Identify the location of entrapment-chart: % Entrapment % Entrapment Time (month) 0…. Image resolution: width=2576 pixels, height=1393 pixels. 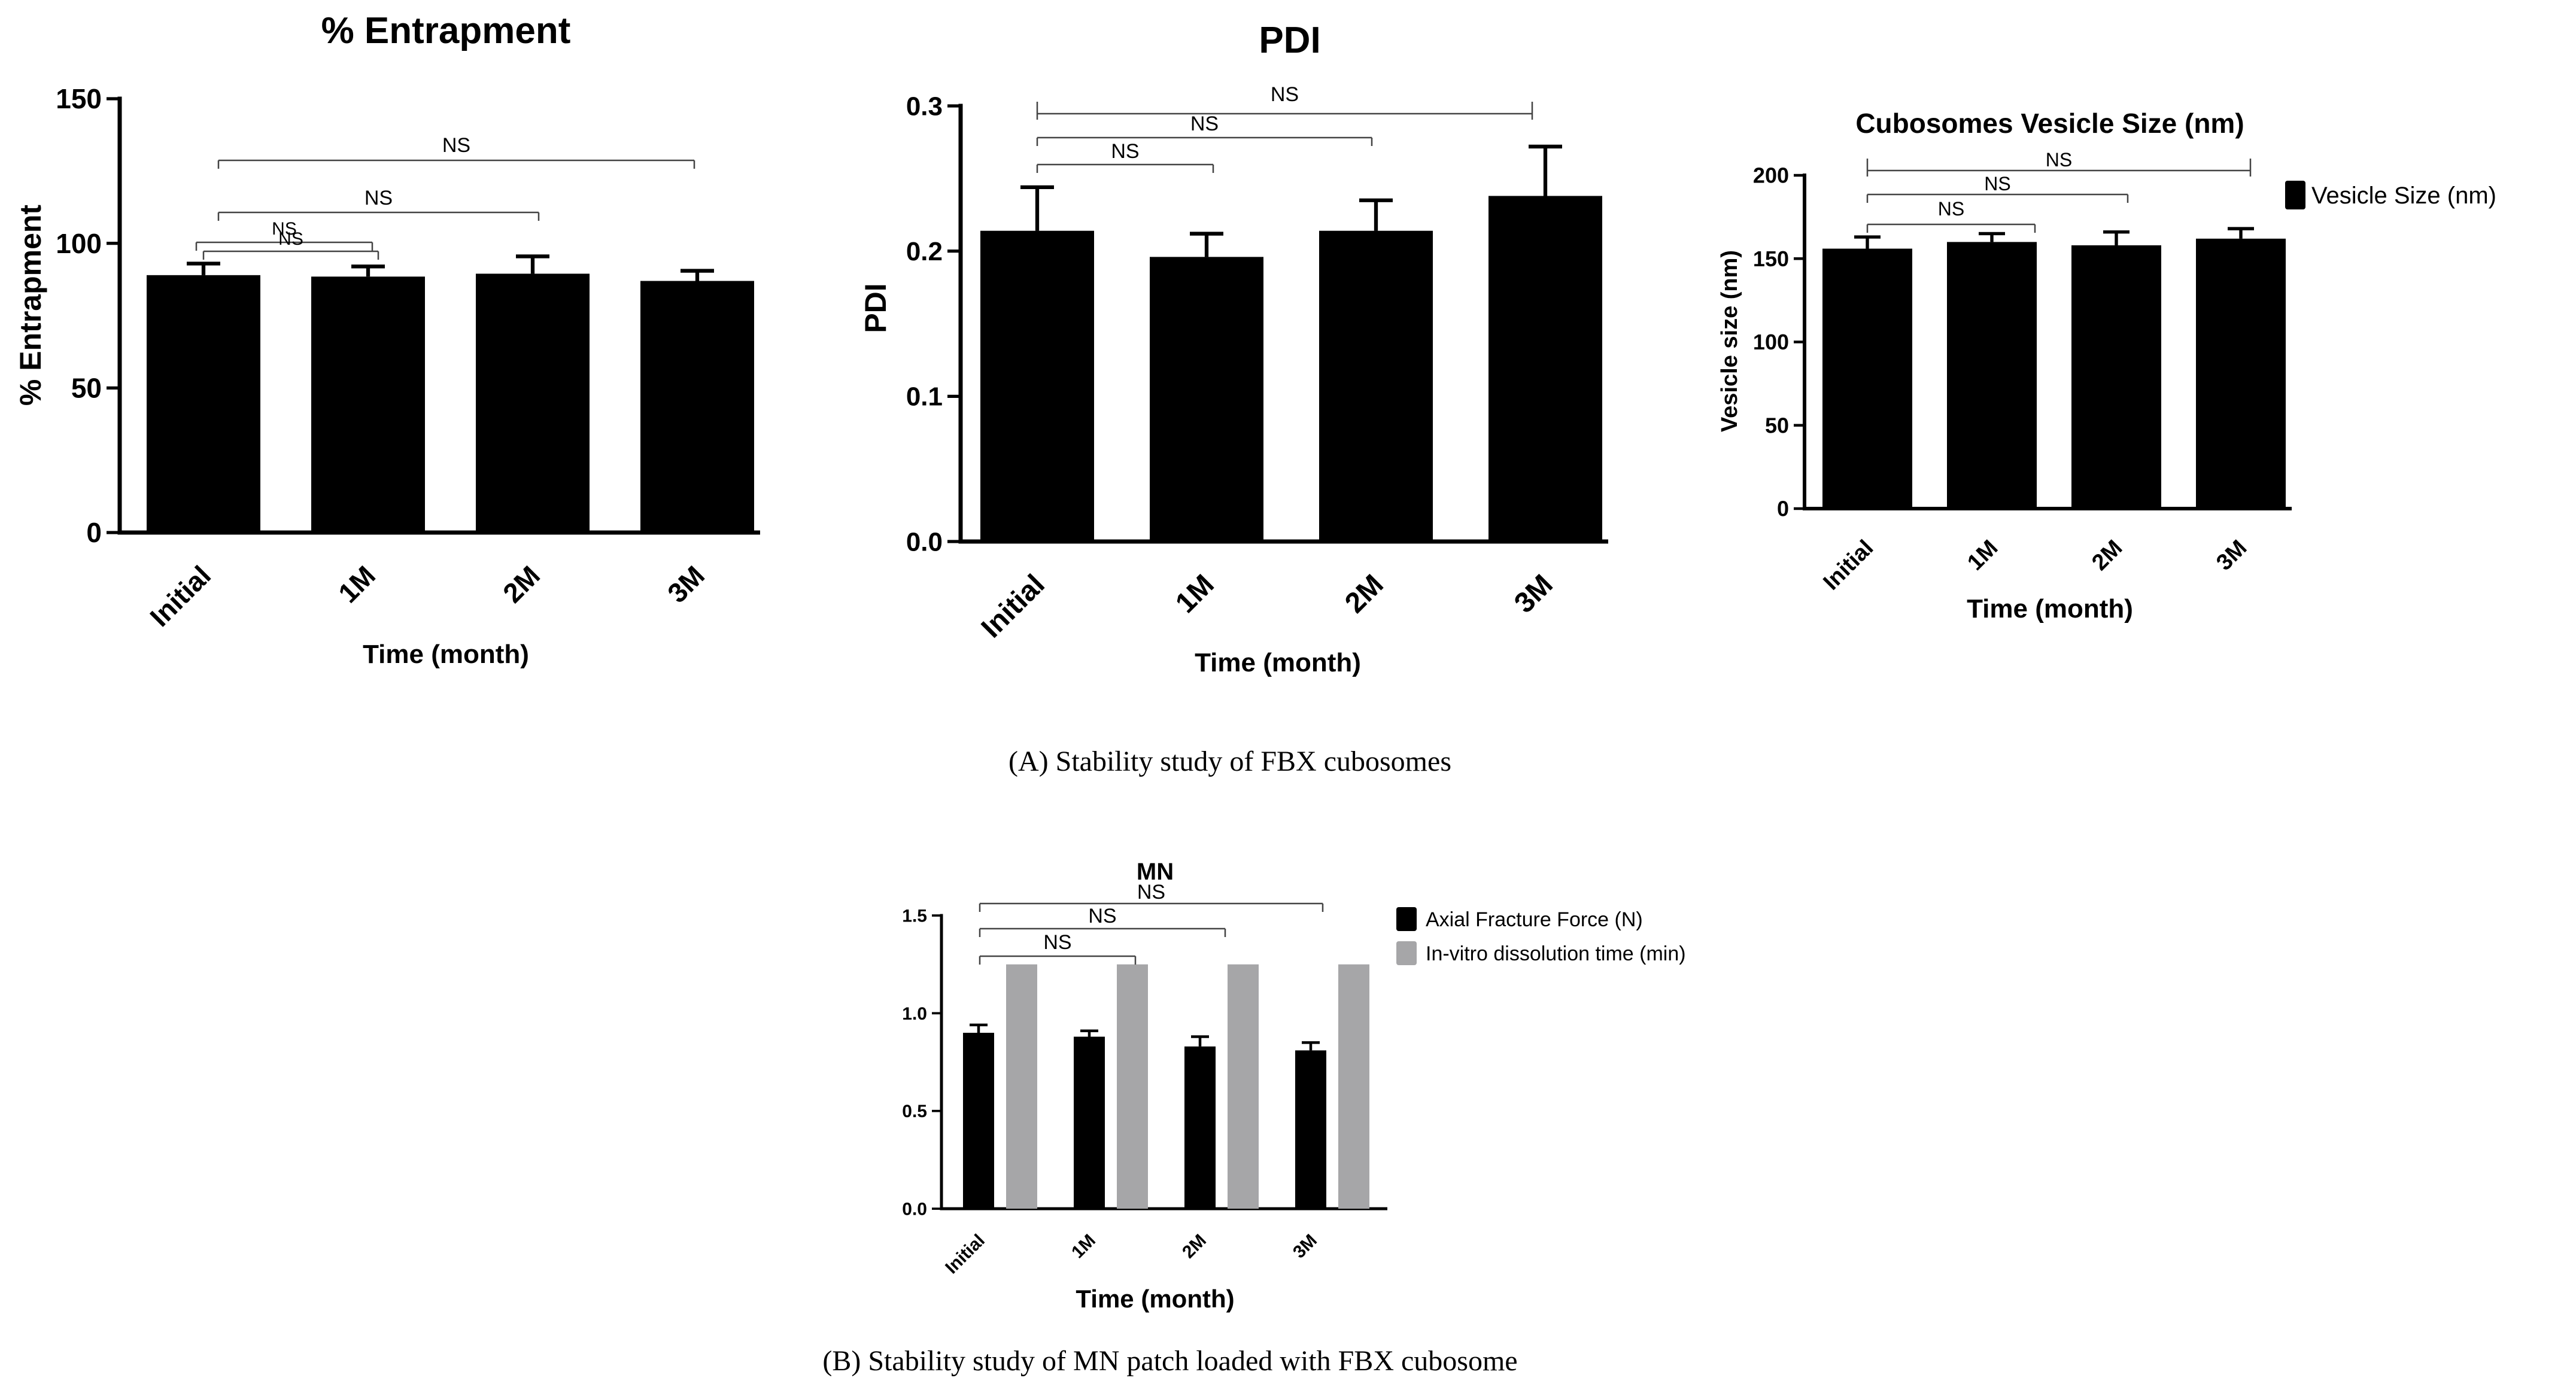
(387, 339).